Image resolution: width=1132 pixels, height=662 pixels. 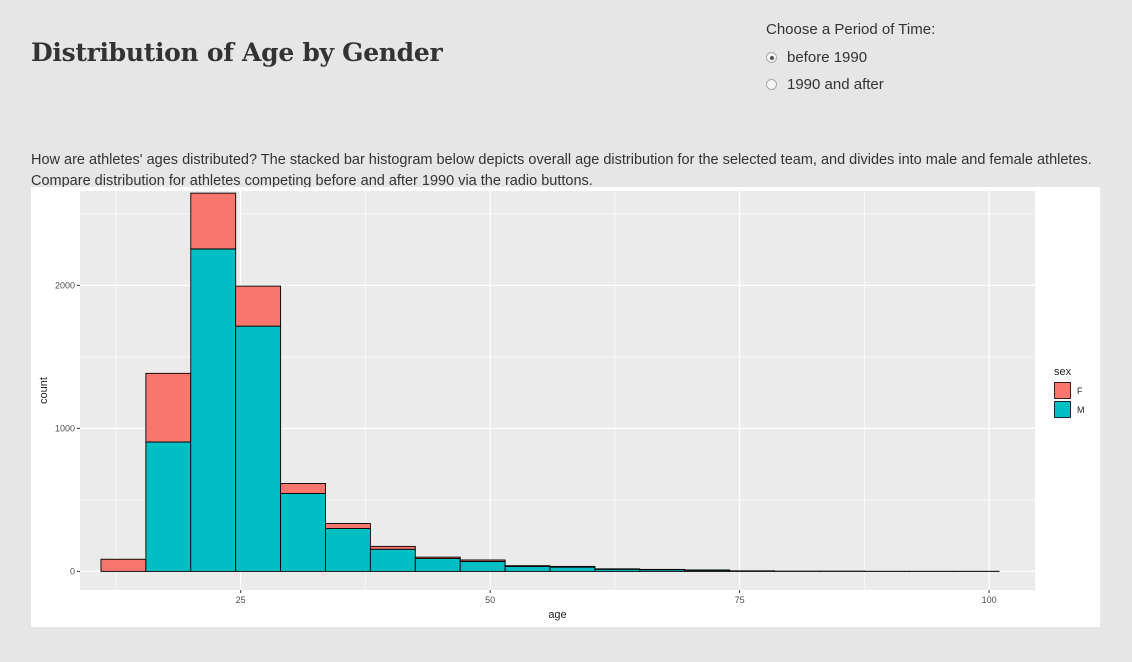 I want to click on legend-label: M, so click(x=1081, y=410).